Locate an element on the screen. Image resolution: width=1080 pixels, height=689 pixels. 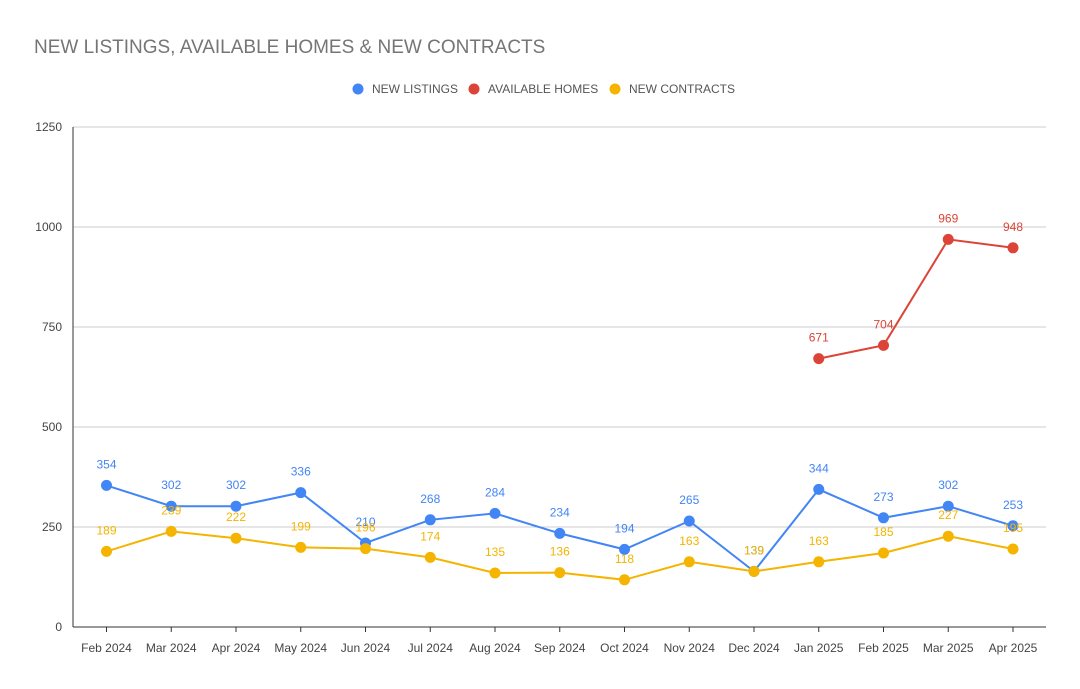
legend: NEW LISTINGS AVAILABLE HOMES NEW CONTRACTS is located at coordinates (543, 89).